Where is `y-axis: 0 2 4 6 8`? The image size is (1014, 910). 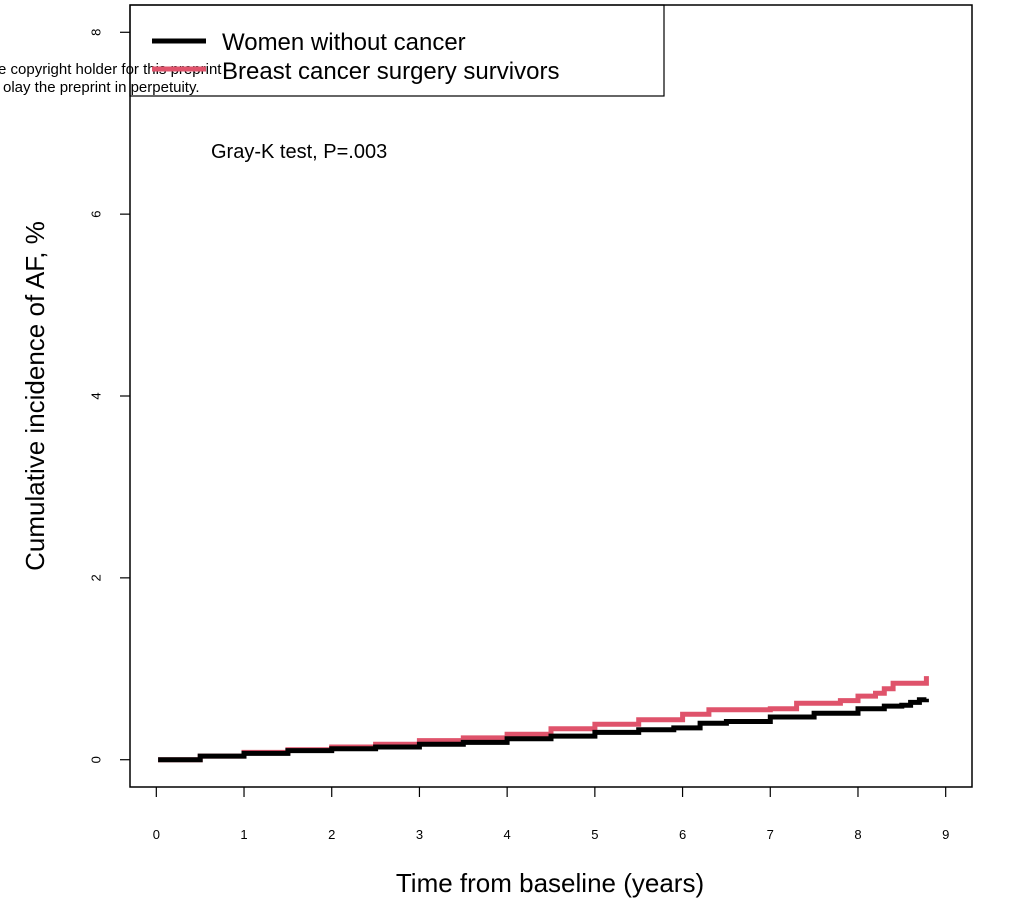
y-axis: 0 2 4 6 8 is located at coordinates (109, 396).